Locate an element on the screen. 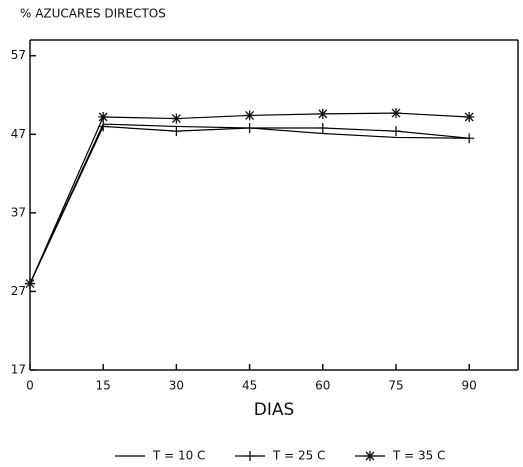 This screenshot has height=467, width=523. legend-label: T = 35 C is located at coordinates (418, 456).